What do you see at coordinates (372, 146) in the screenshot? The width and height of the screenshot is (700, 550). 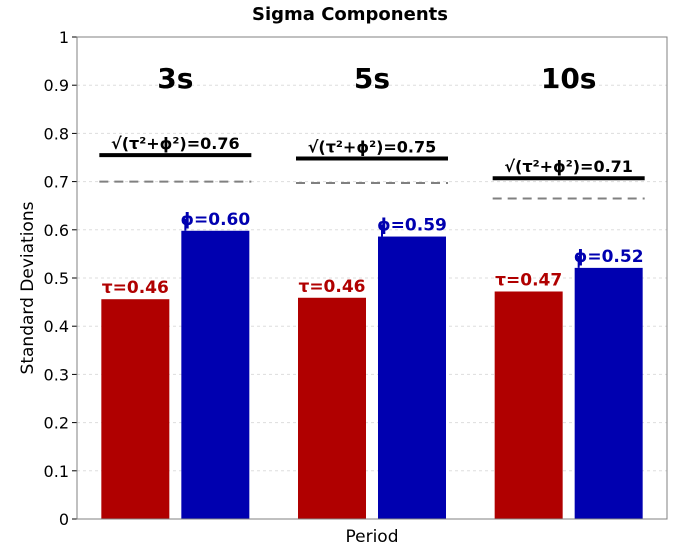 I see `total-value-label: √(τ²+ϕ²)=0.75` at bounding box center [372, 146].